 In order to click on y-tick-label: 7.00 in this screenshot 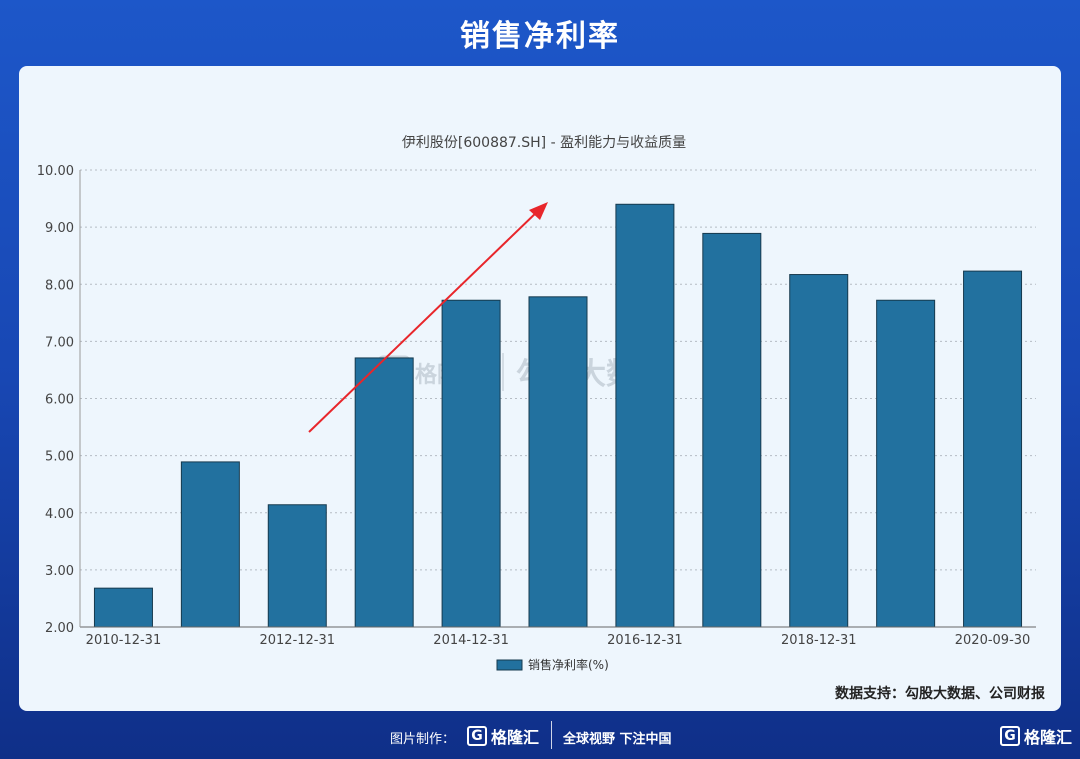, I will do `click(59, 342)`.